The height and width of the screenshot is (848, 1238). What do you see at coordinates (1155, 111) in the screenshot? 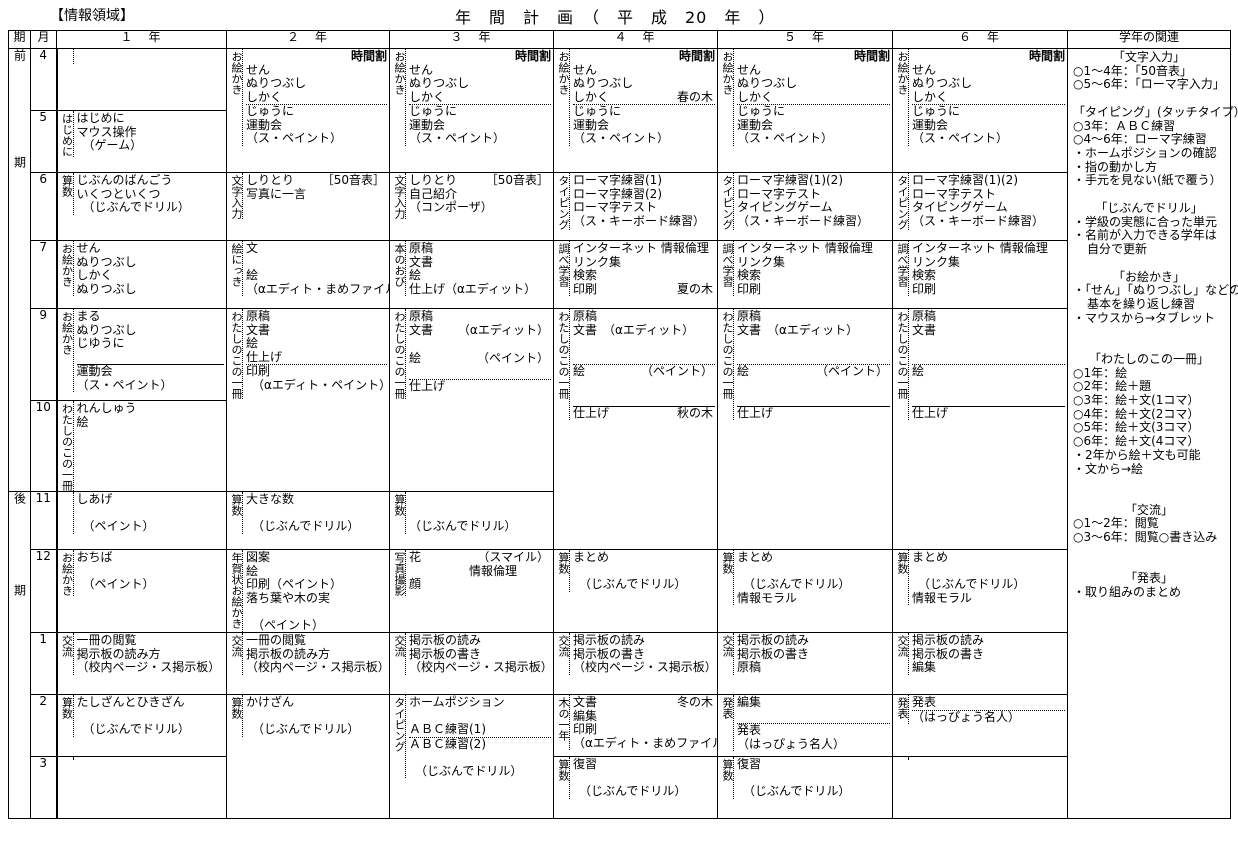
I see `relation-line: 「タイピング」(タッチタイプ）` at bounding box center [1155, 111].